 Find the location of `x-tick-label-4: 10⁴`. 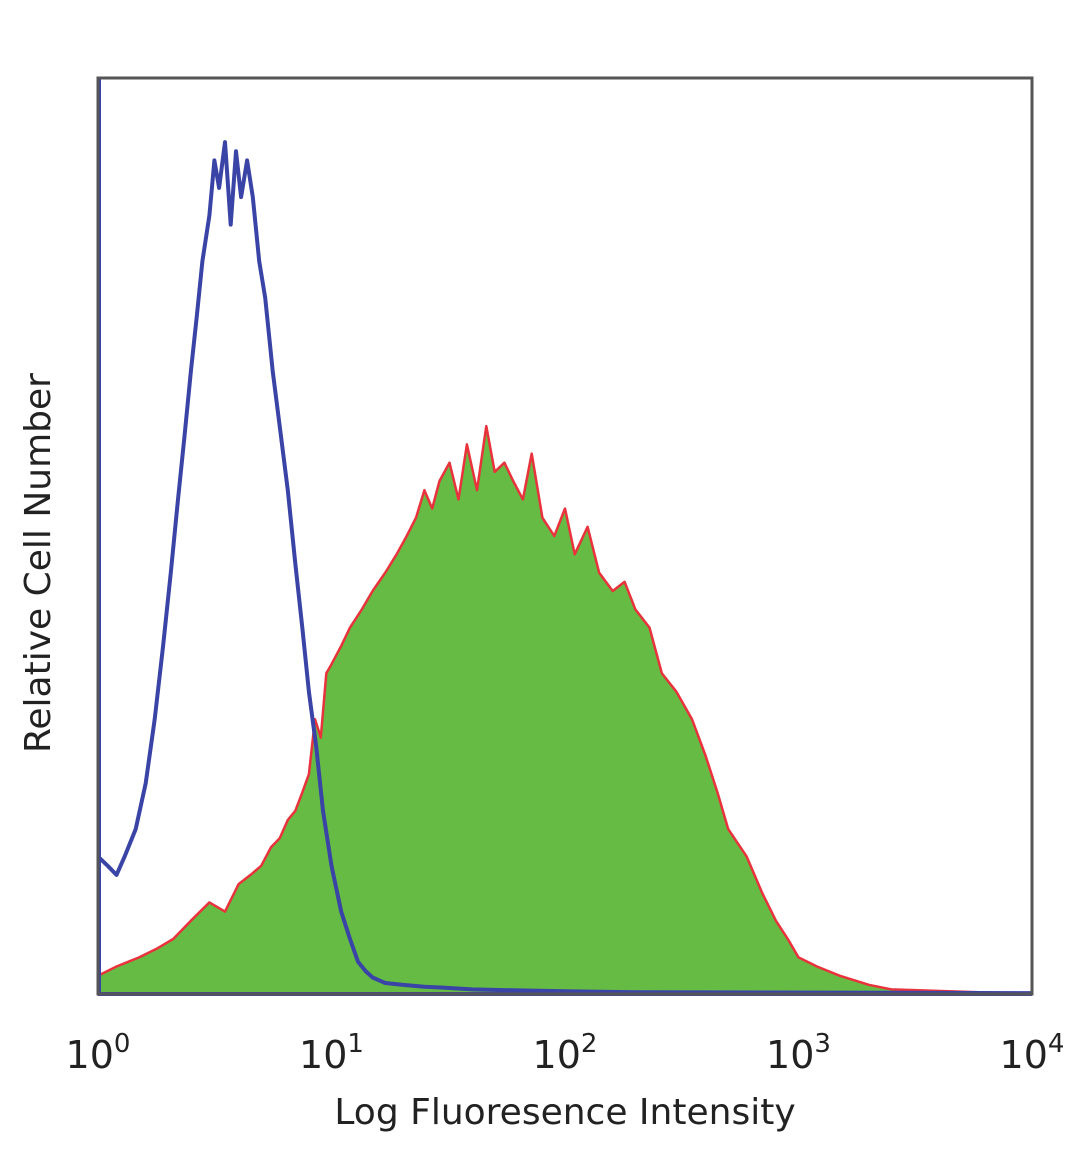

x-tick-label-4: 10⁴ is located at coordinates (1032, 1053).